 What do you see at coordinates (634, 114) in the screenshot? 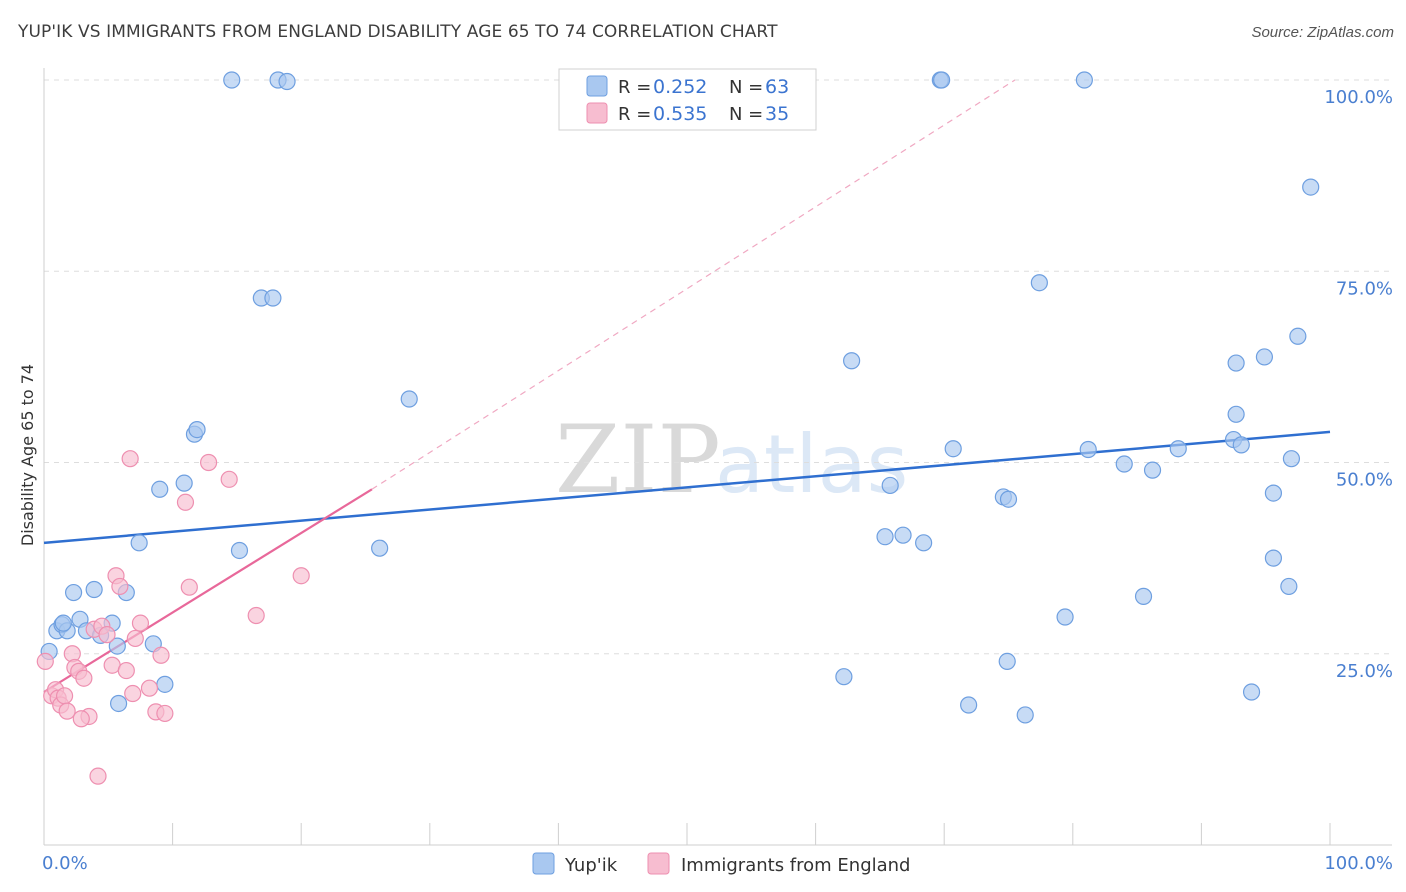
I see `legend-r-label-pink: R =` at bounding box center [634, 114].